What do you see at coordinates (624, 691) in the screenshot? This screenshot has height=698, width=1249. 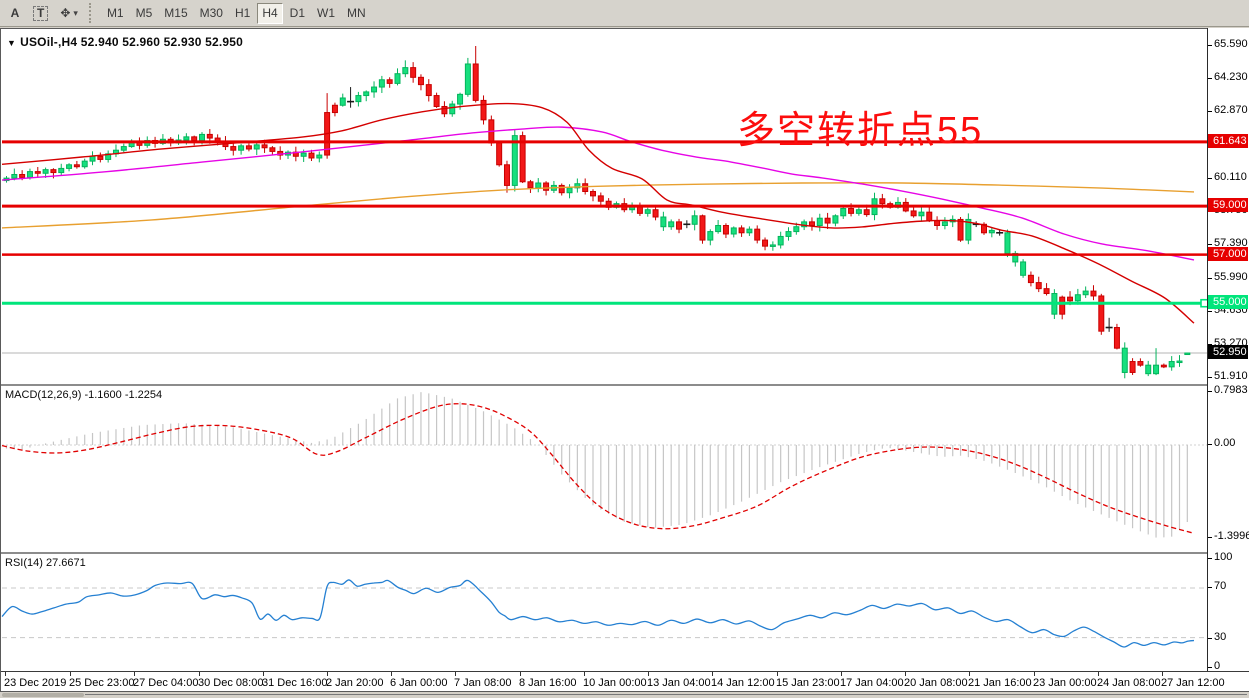 I see `window-bottom-border` at bounding box center [624, 691].